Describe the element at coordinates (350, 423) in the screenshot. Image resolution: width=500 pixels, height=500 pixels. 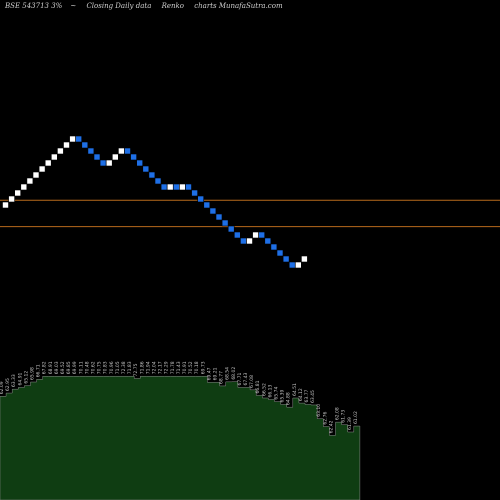
I see `volume-label: 61.39` at that location.